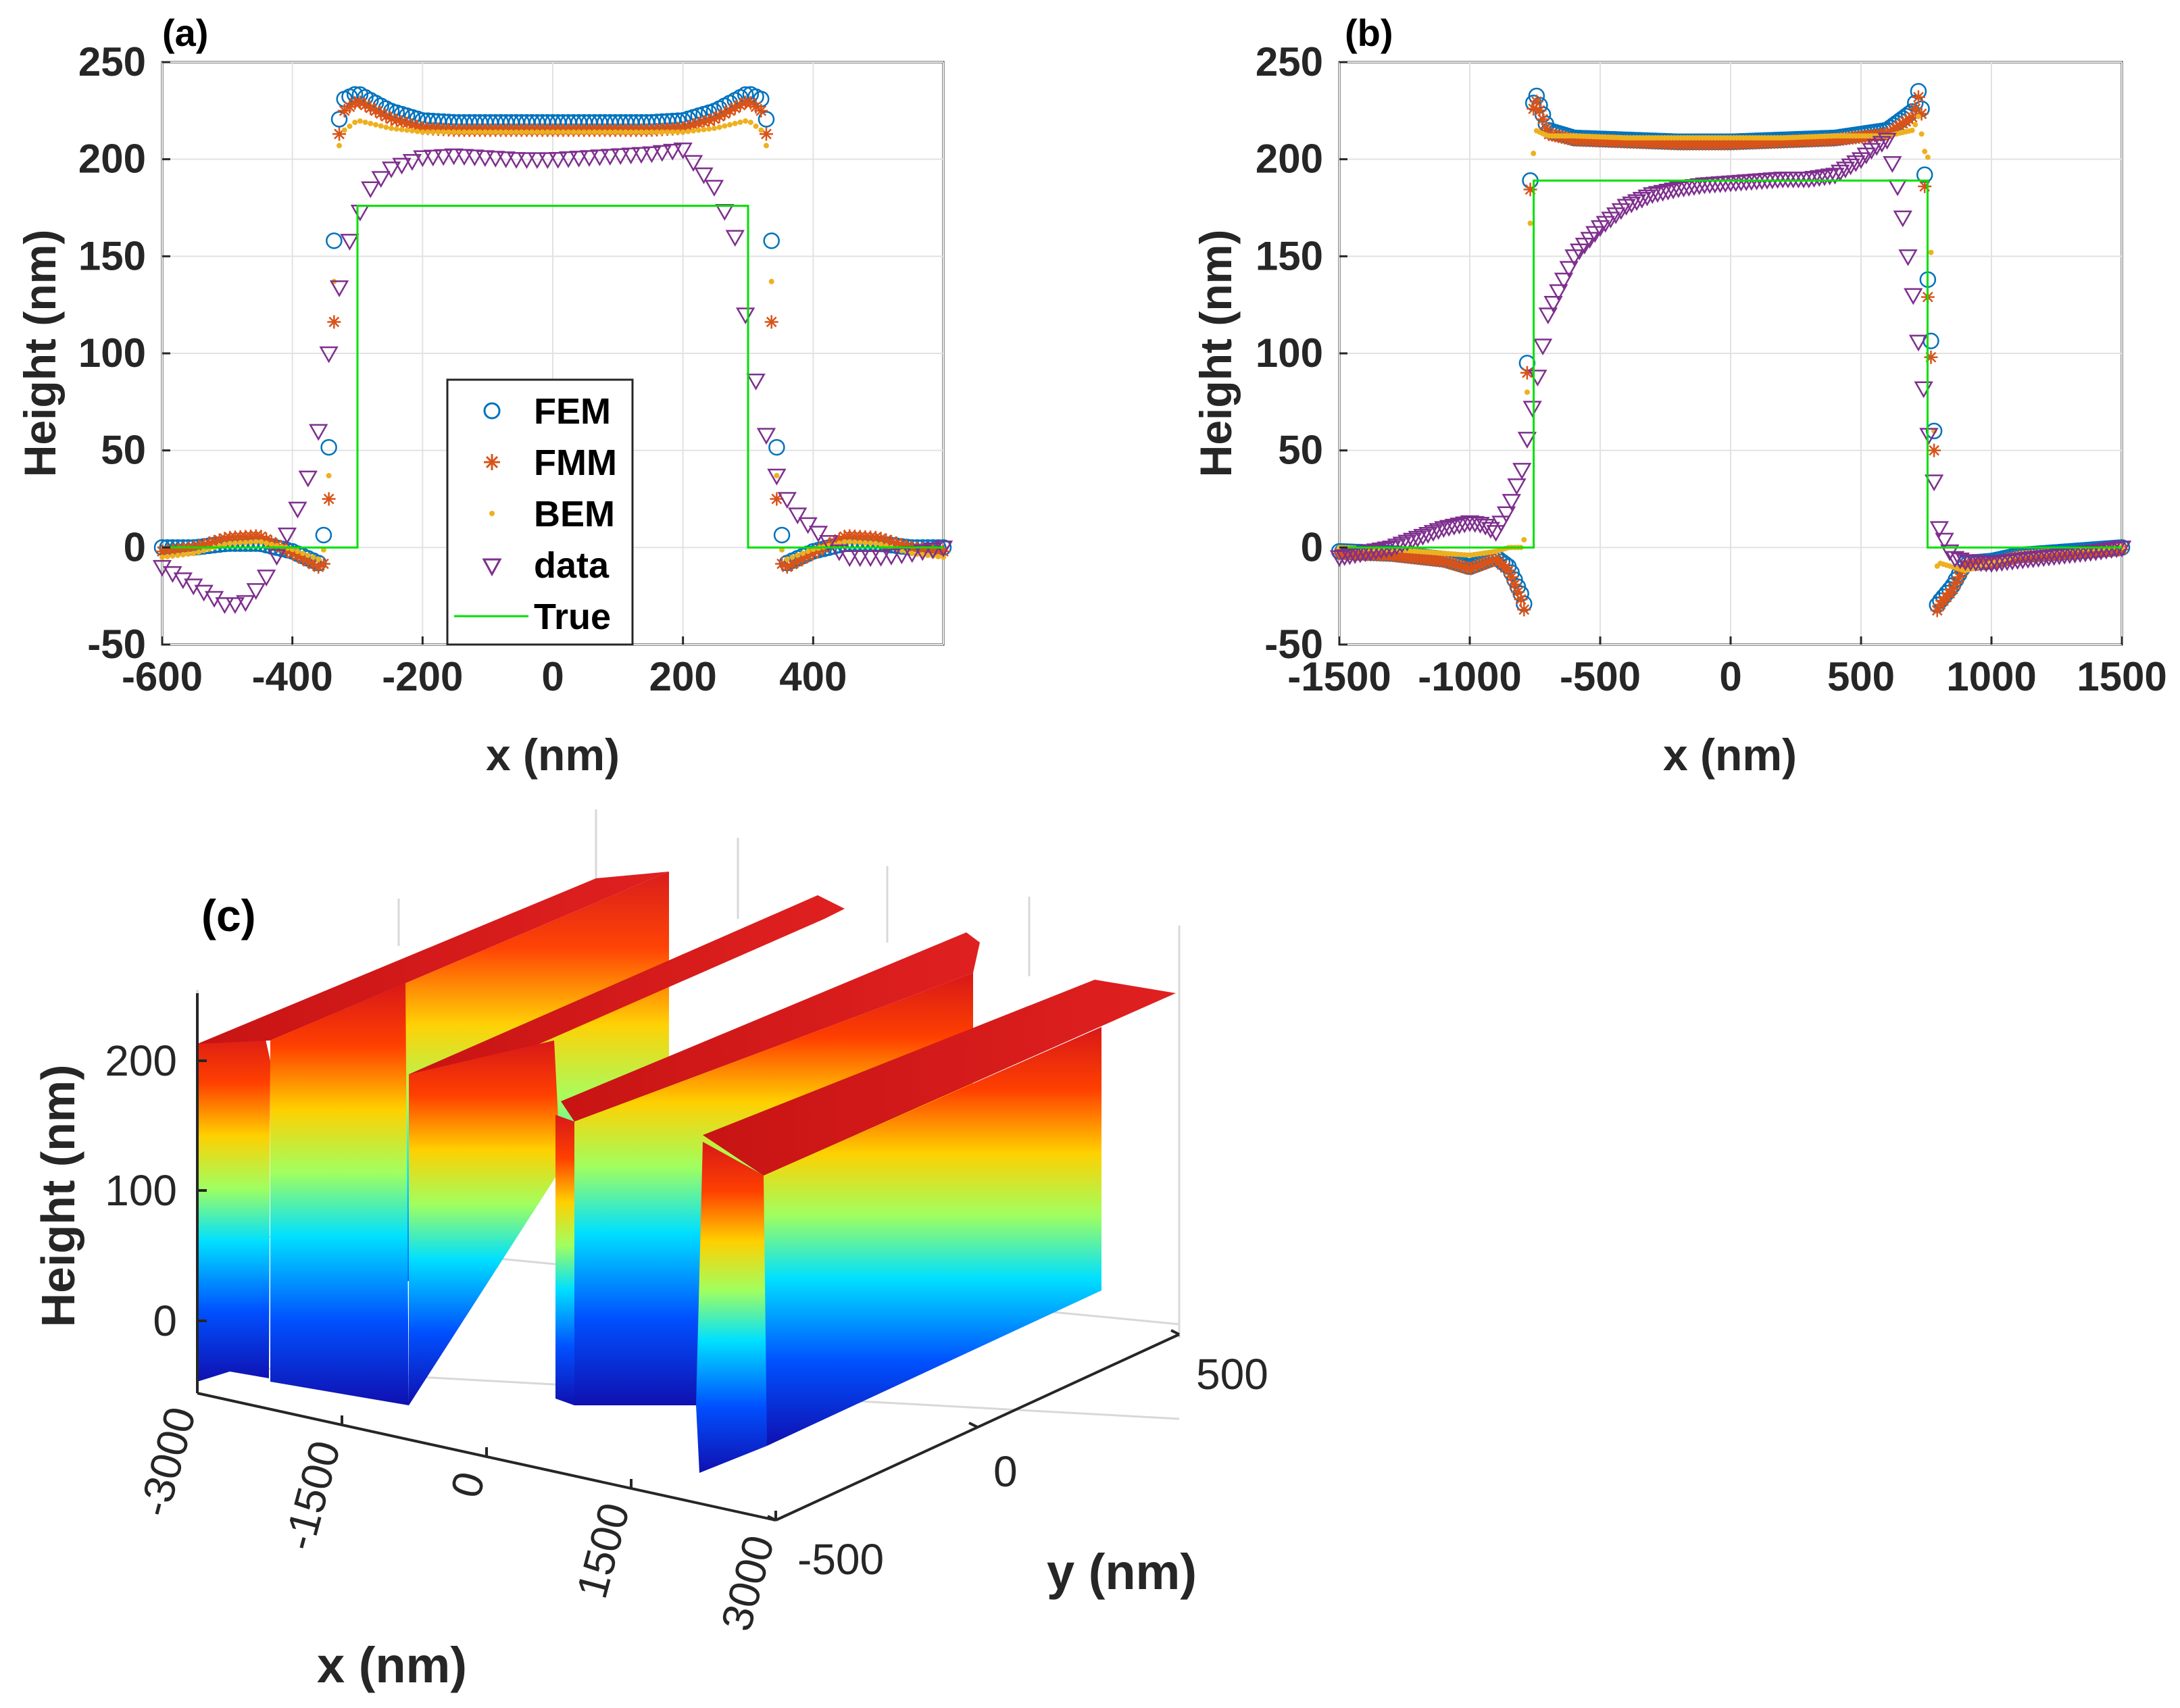 This screenshot has width=2180, height=1708. Describe the element at coordinates (1216, 354) in the screenshot. I see `panel-b-ylabel: Height (nm)` at that location.